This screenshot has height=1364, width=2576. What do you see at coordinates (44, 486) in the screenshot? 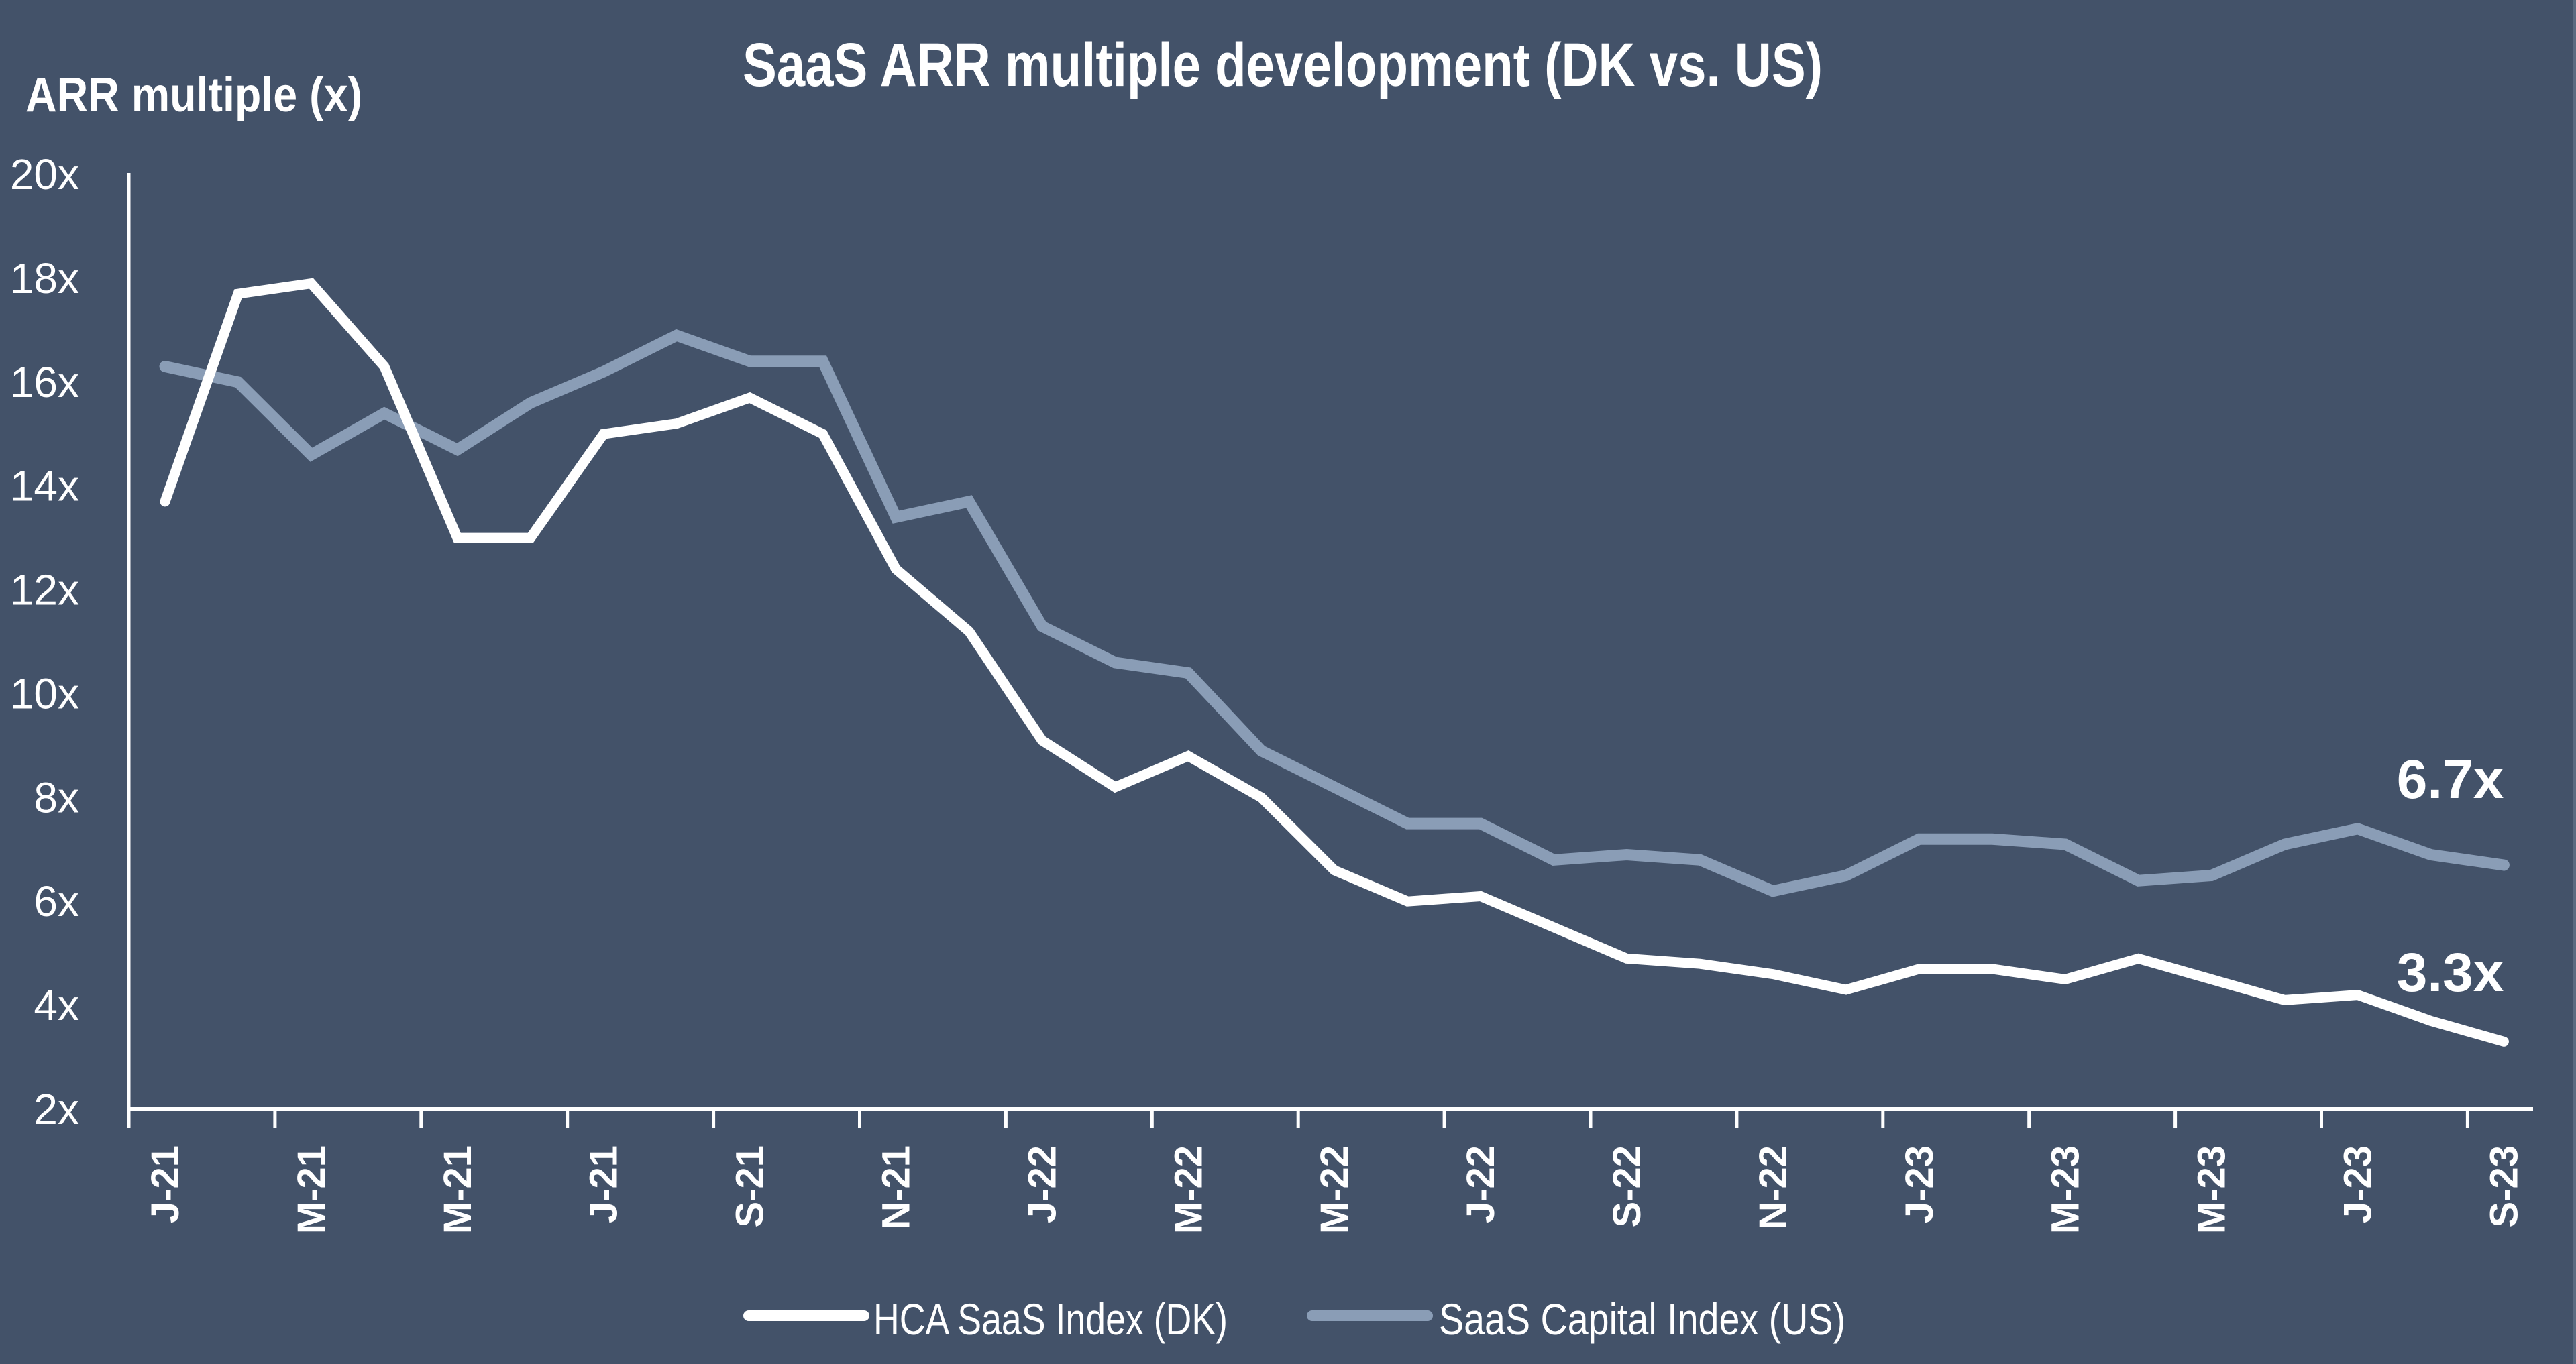
I see `y-tick-label: 14x` at bounding box center [44, 486].